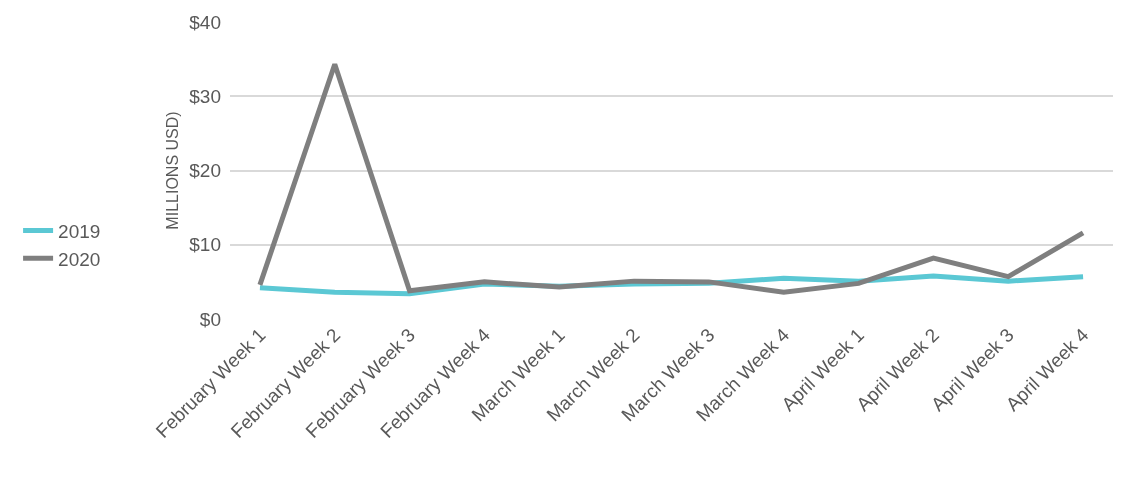 This screenshot has width=1133, height=489. Describe the element at coordinates (205, 96) in the screenshot. I see `y-tick-label: $30` at that location.